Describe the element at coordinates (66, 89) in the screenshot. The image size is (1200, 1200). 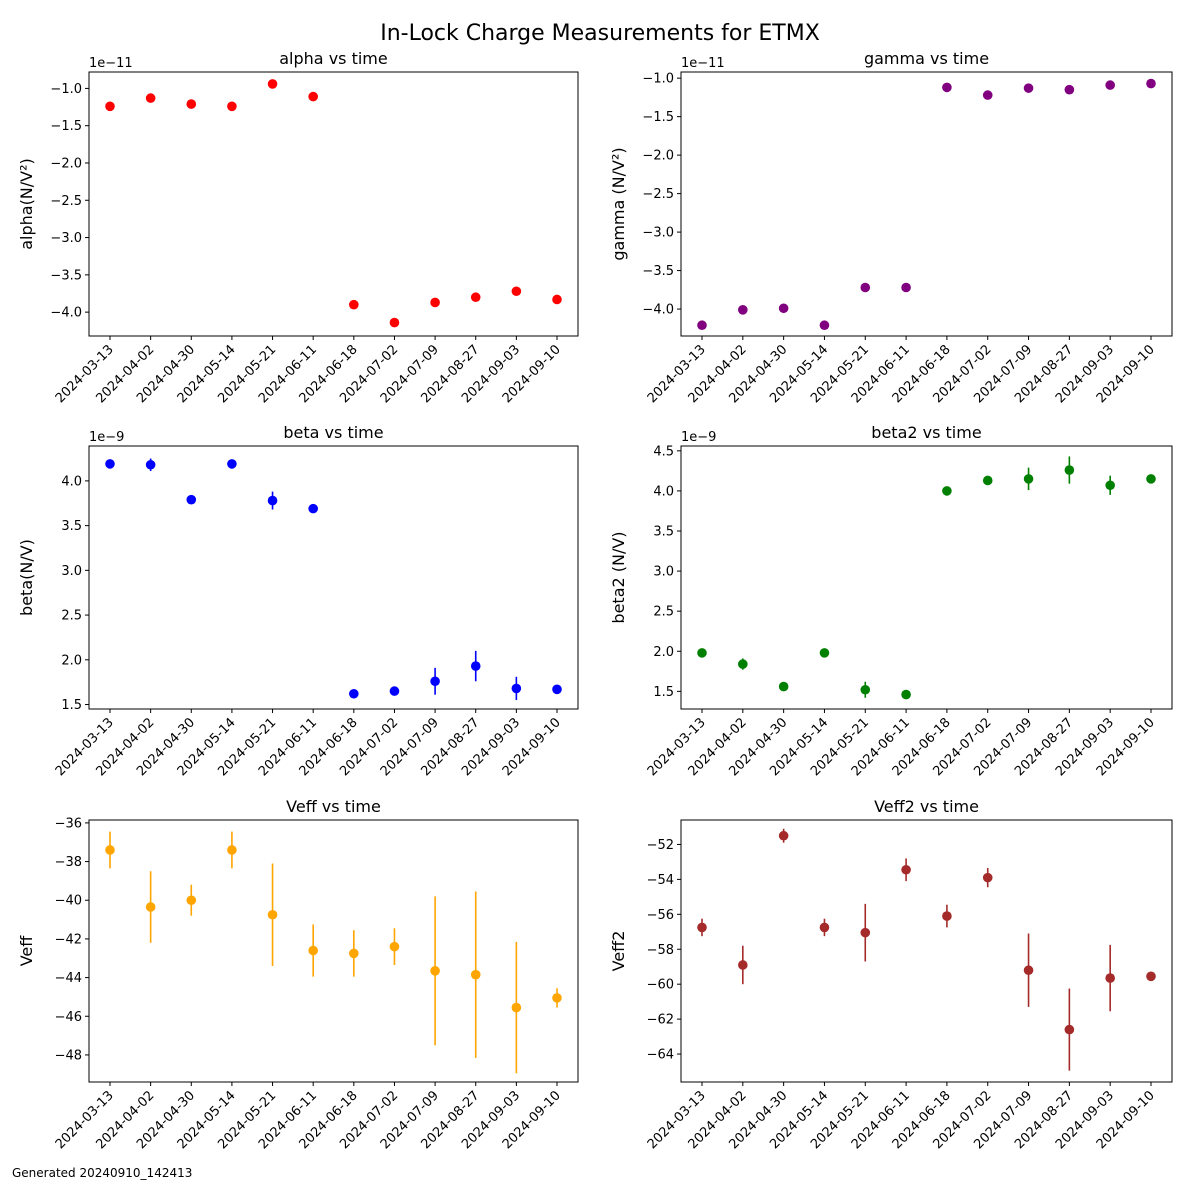
I see `y-tick-label: −1.0` at that location.